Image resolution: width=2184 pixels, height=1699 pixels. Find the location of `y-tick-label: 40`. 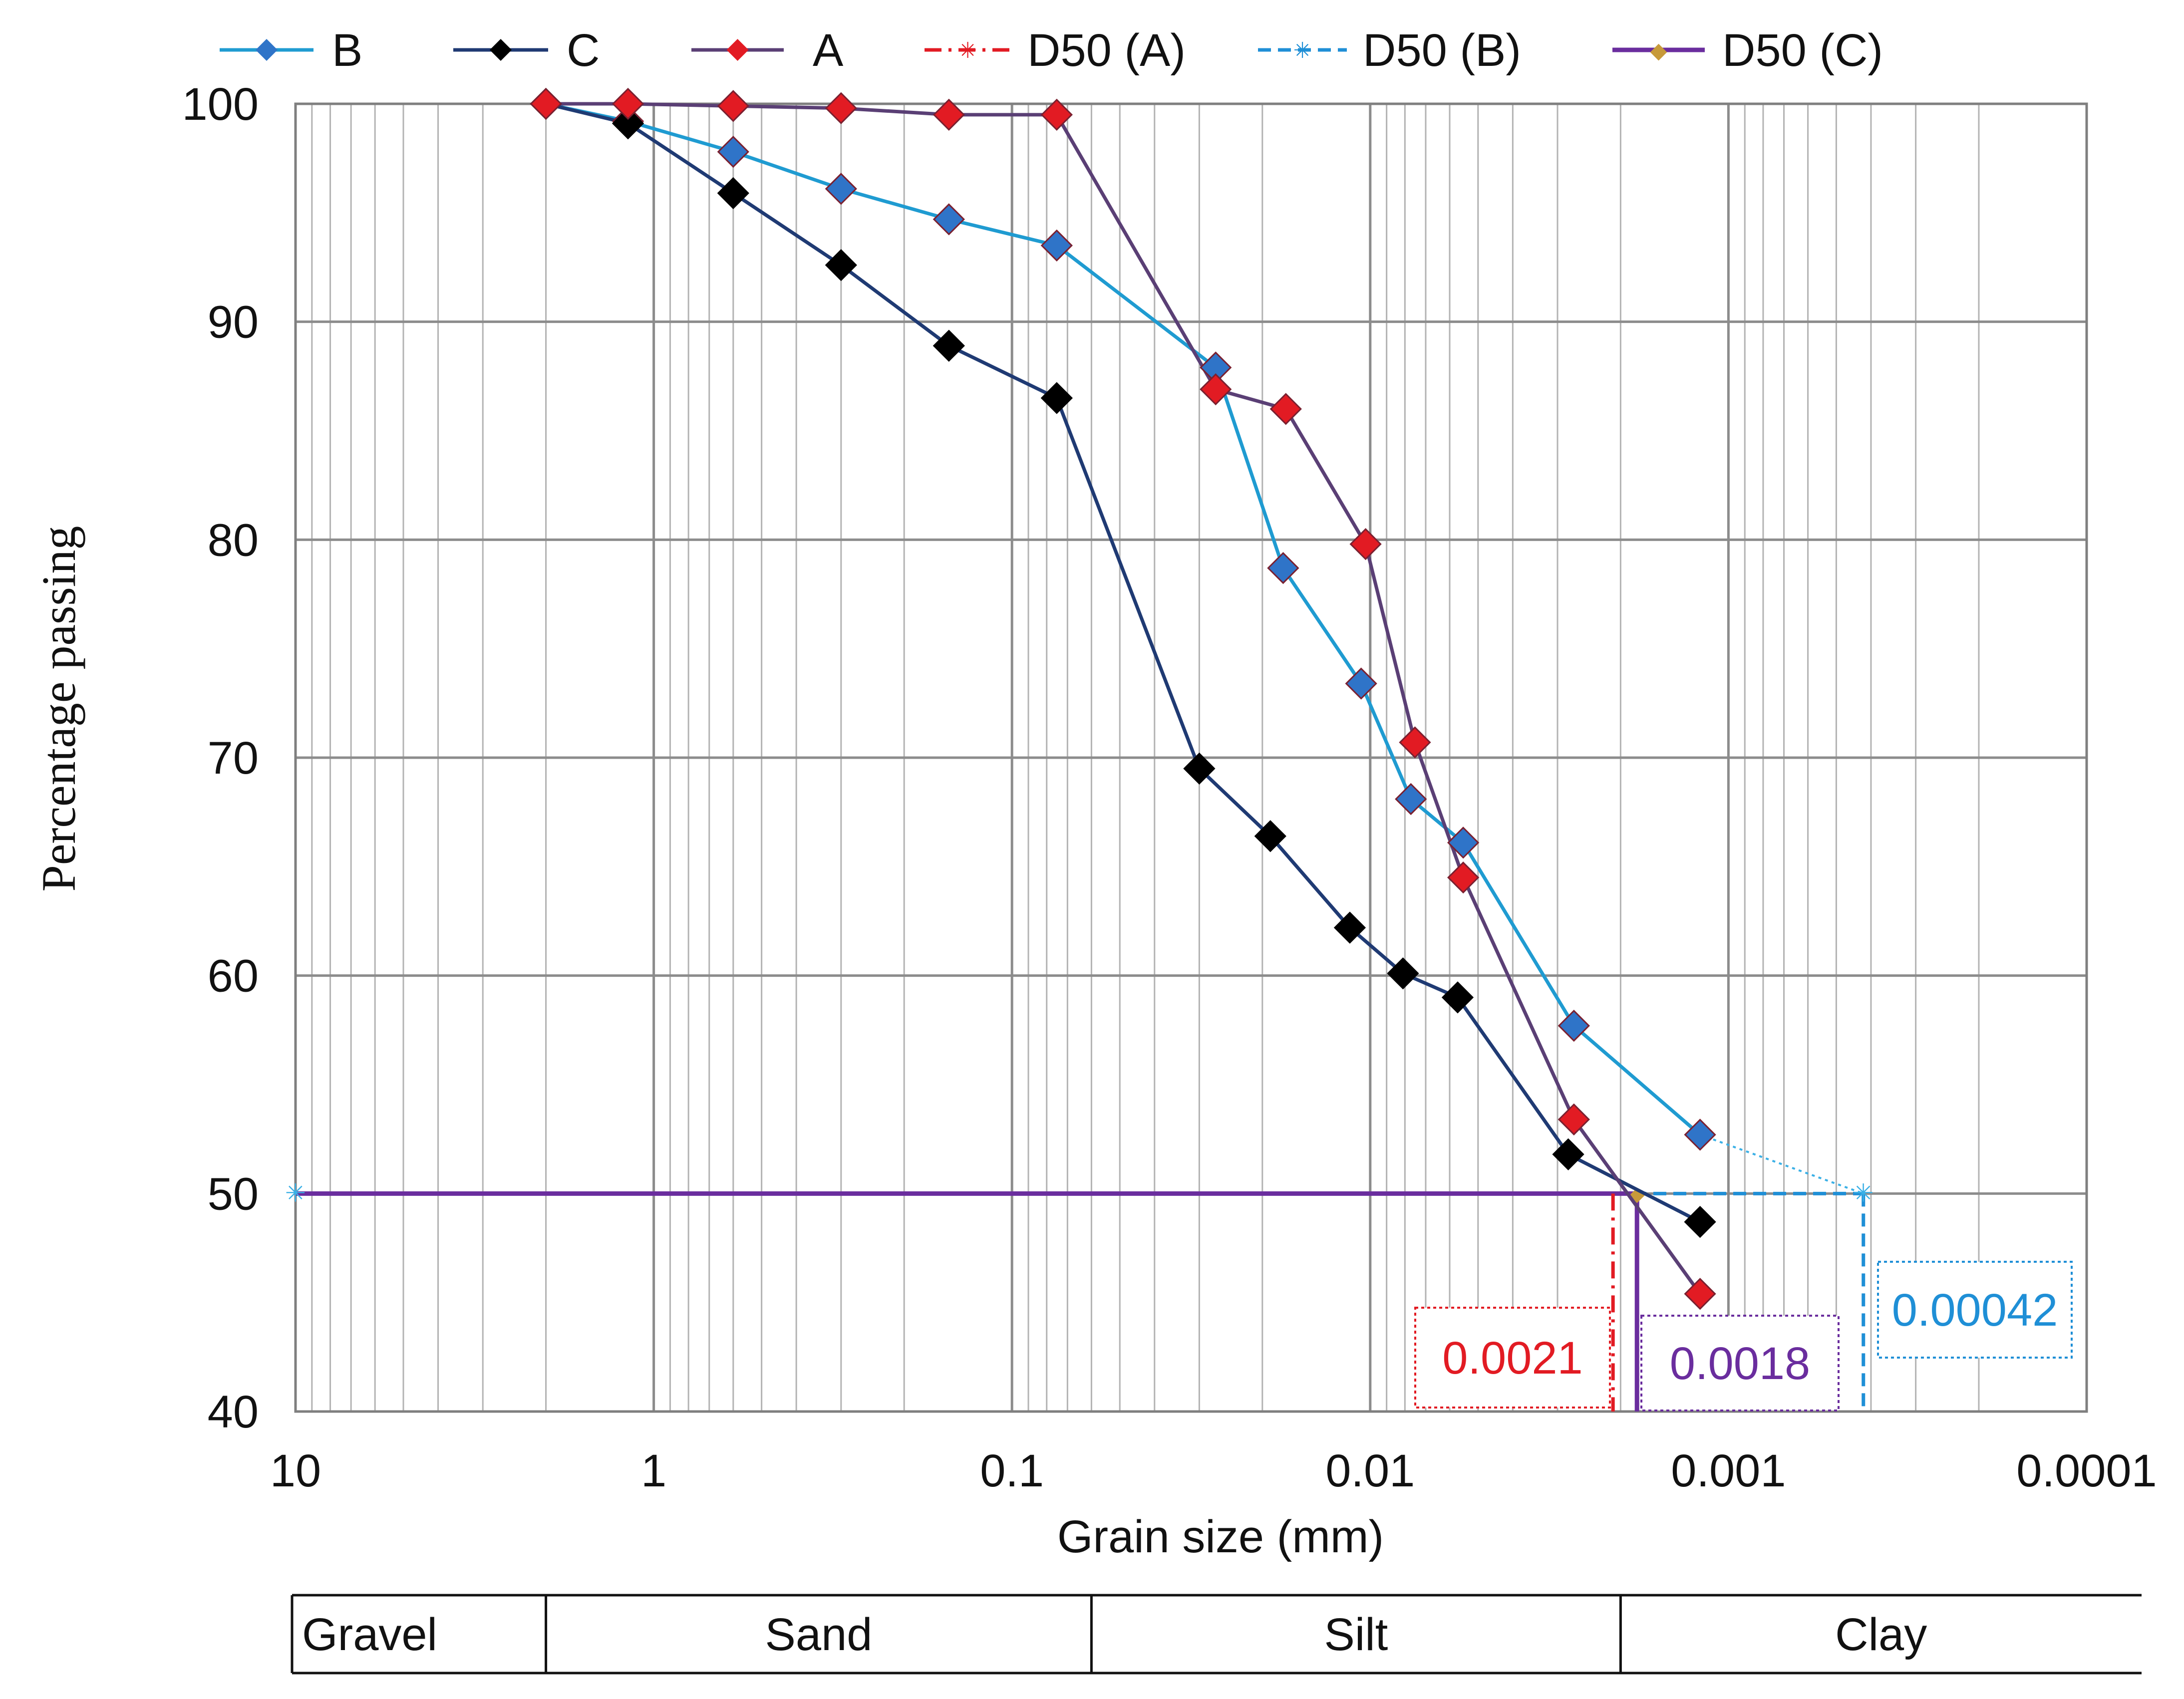

y-tick-label: 40 is located at coordinates (233, 1412).